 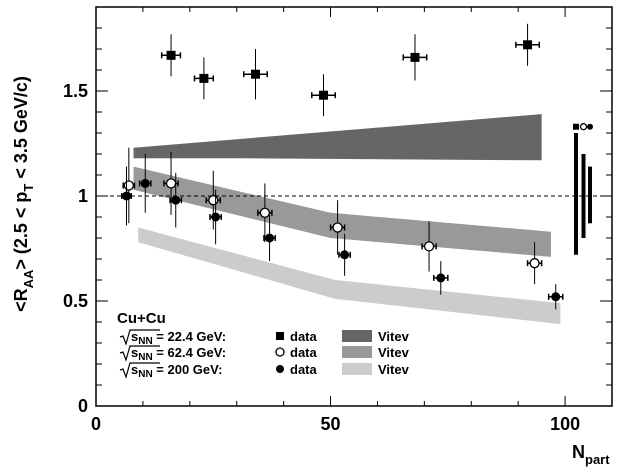 I want to click on y-axis-title: <RAA> (2.5 < pT < 3.5 GeV/c), so click(x=23, y=194).